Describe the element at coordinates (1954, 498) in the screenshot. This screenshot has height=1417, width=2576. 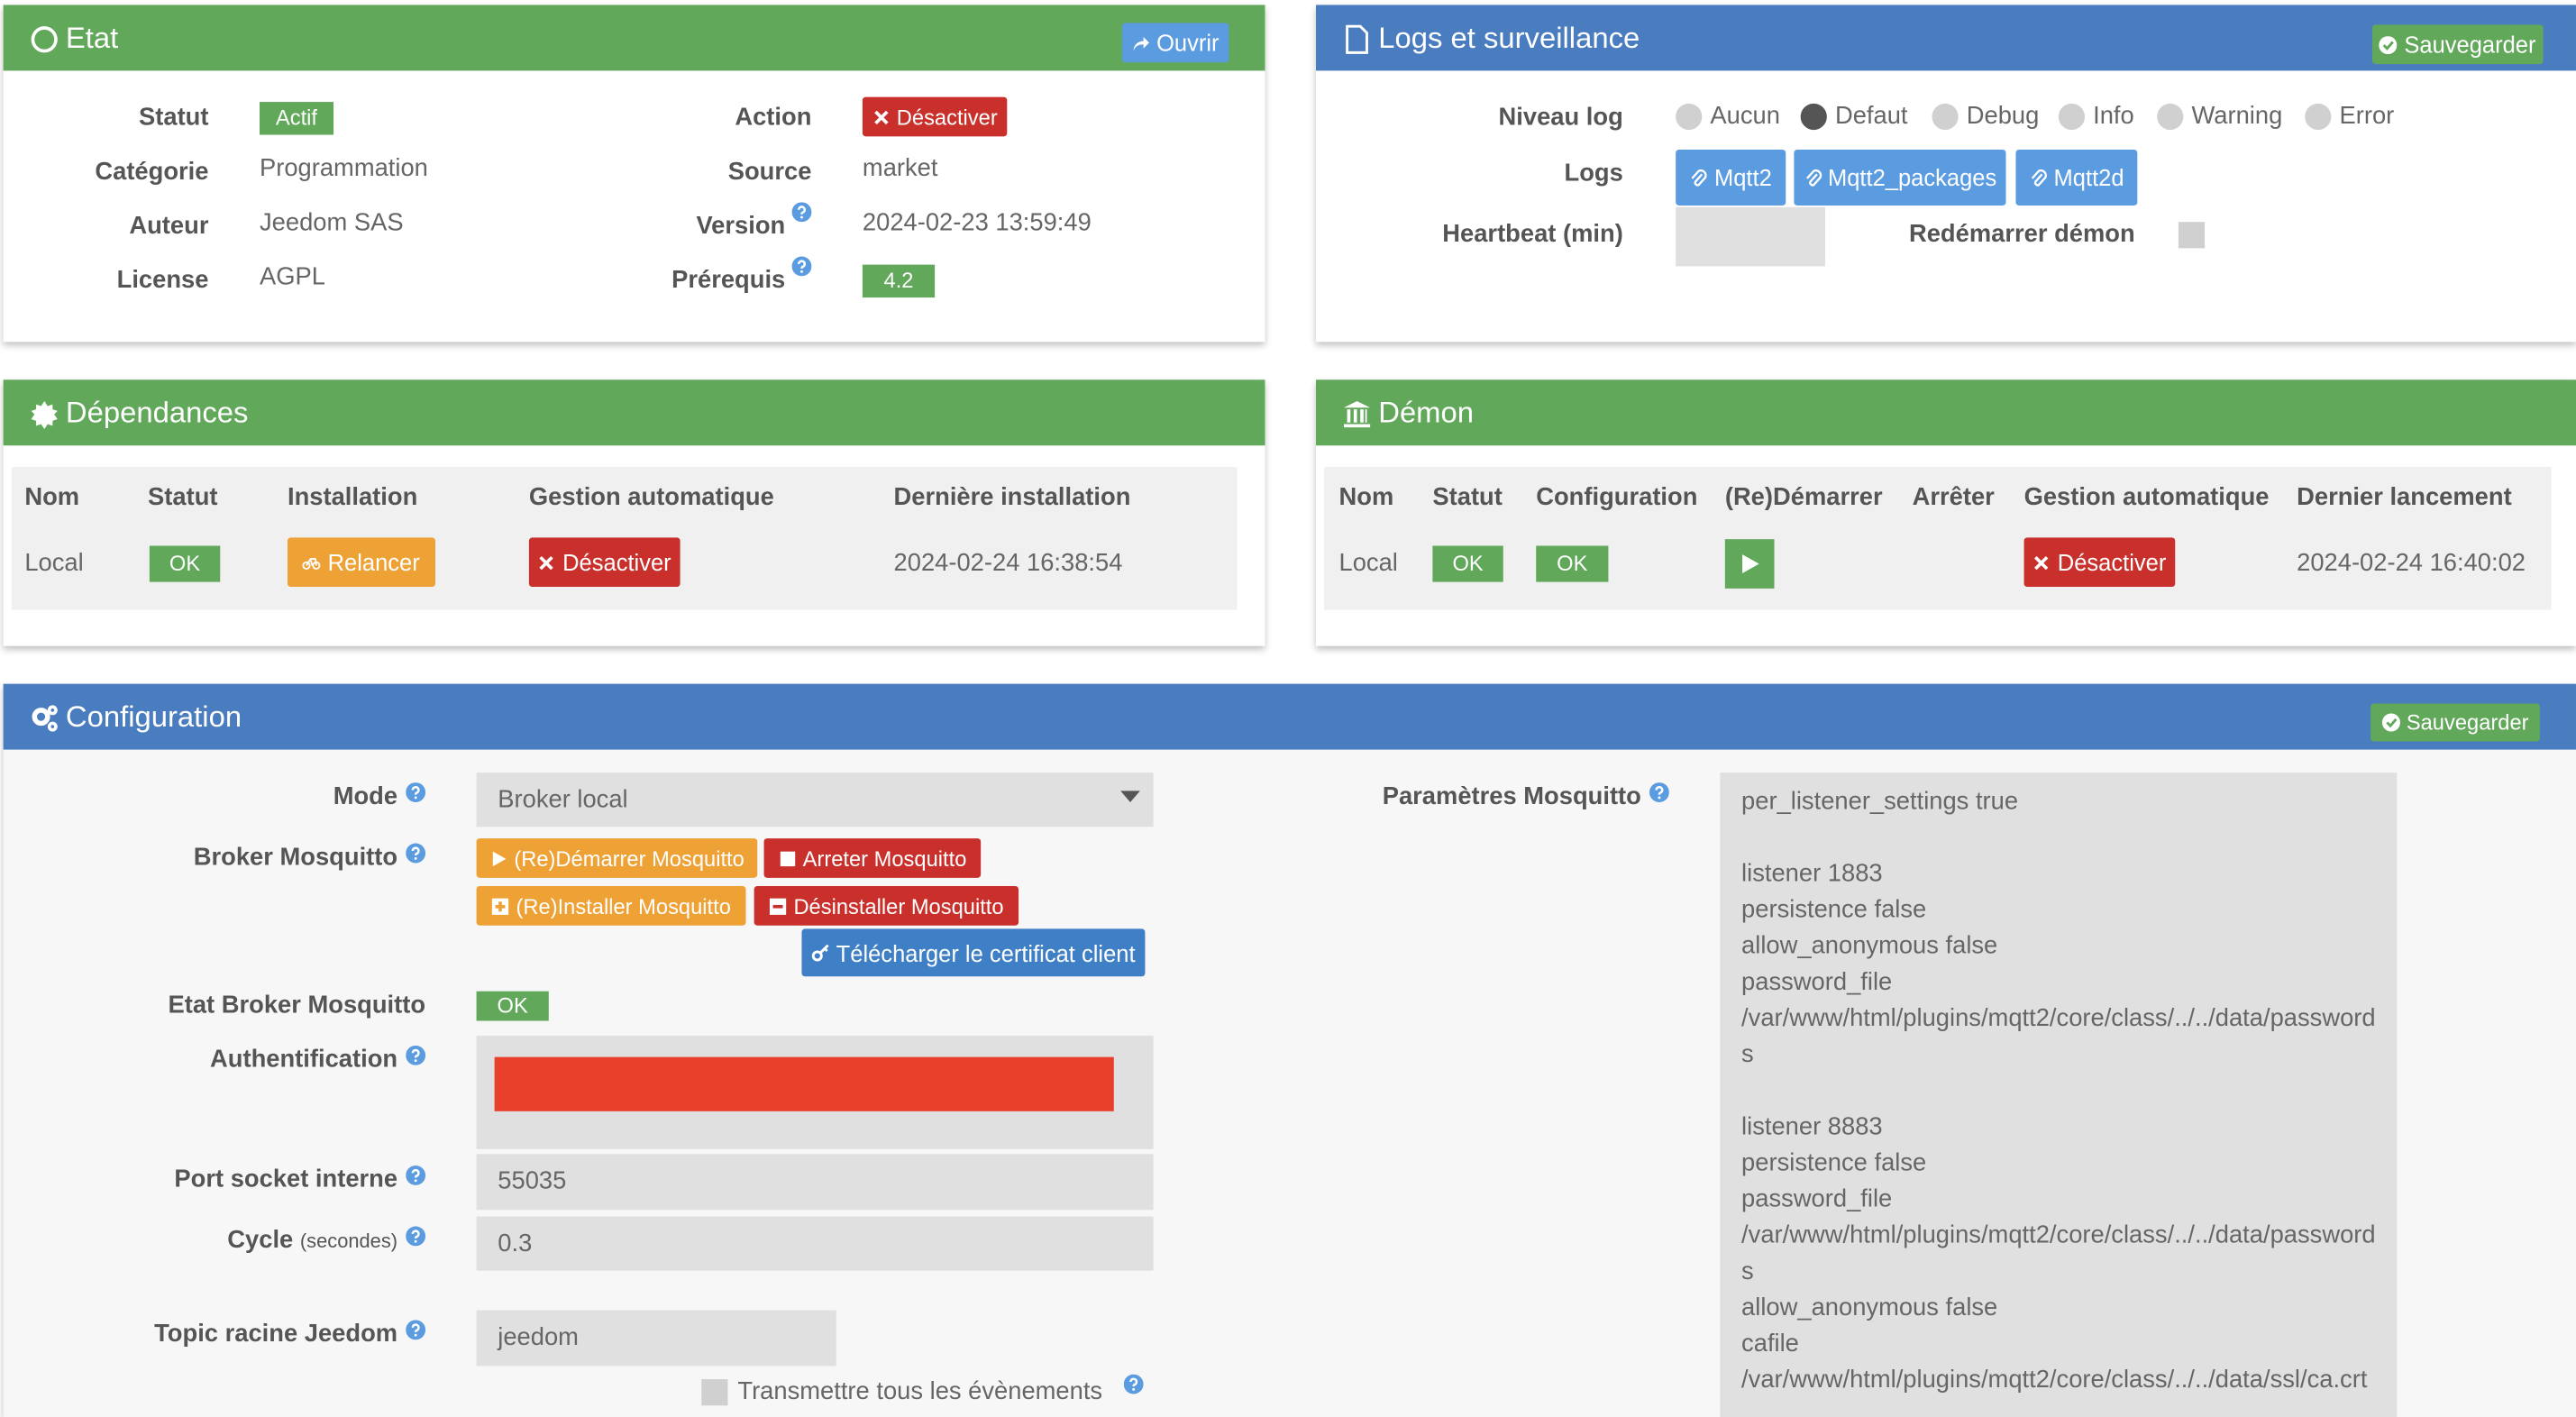
I see `table-header: Arrêter` at that location.